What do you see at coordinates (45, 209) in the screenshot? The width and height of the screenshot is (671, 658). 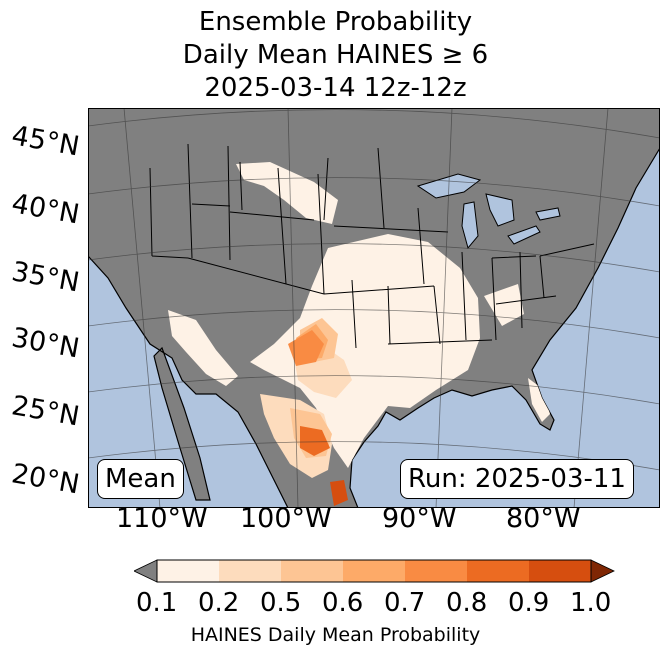 I see `lat-label-40: 40°N` at bounding box center [45, 209].